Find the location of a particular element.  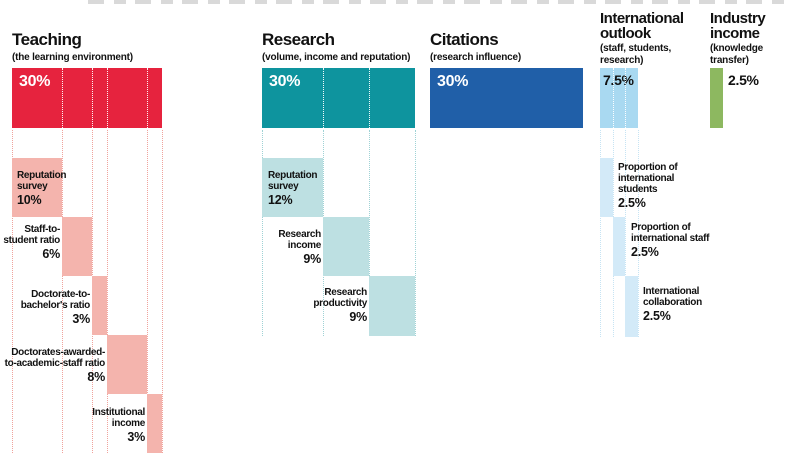

intl-label-international-collaboration: International collaboration 2.5% is located at coordinates (688, 304).